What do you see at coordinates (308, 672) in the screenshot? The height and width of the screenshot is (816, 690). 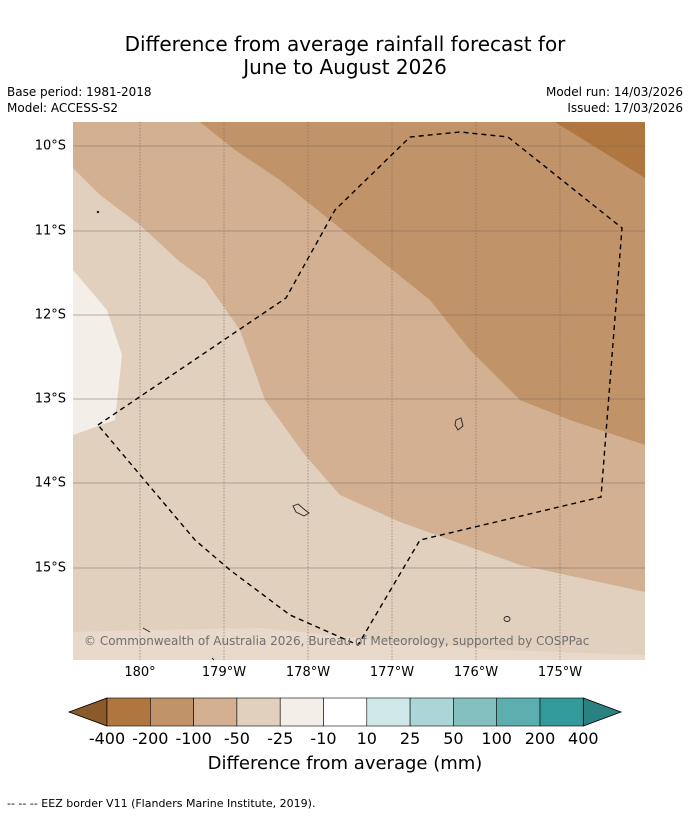 I see `lon-label-178w: 178°W` at bounding box center [308, 672].